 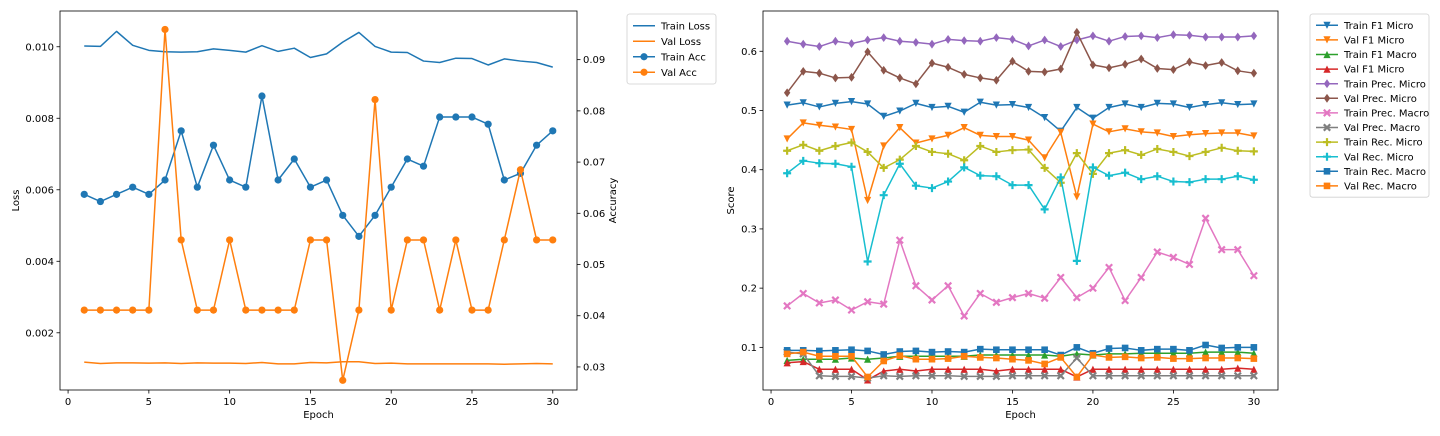 I want to click on score-chart-legend-item: Val F1 Micro, so click(x=1360, y=41).